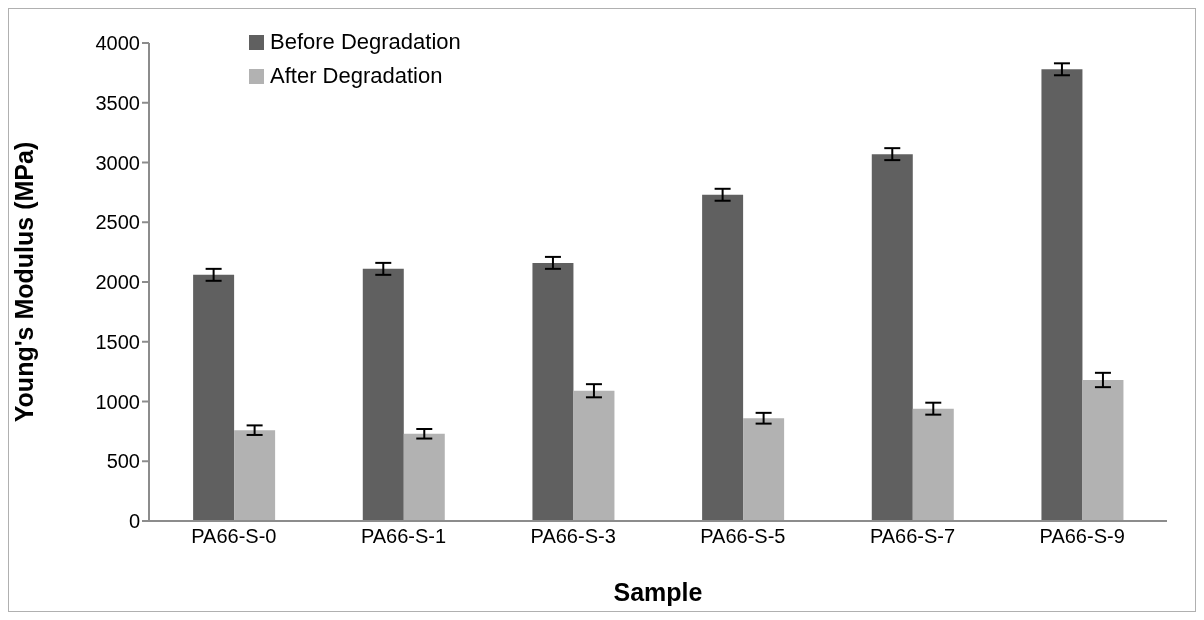 The height and width of the screenshot is (620, 1204). Describe the element at coordinates (658, 592) in the screenshot. I see `x-axis-title: Sample` at that location.